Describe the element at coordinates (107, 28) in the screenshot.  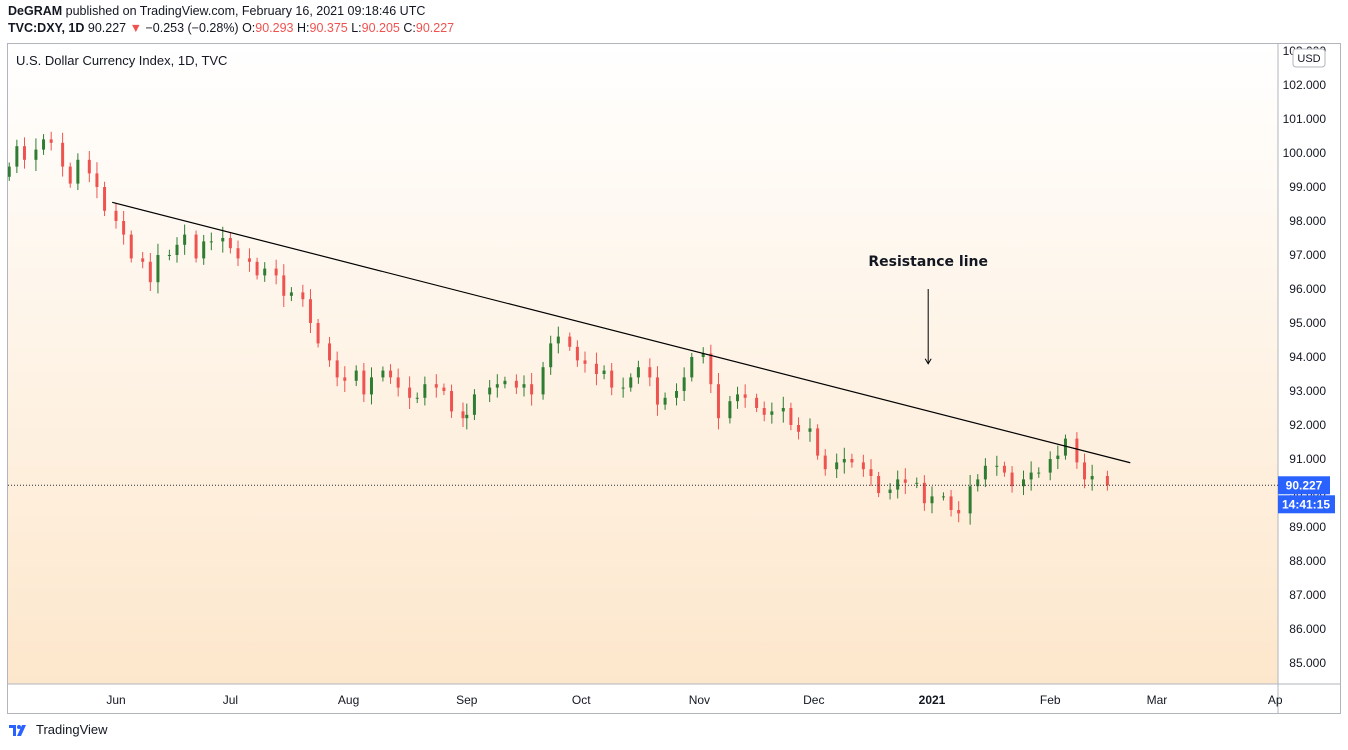
I see `last-price: 90.227` at that location.